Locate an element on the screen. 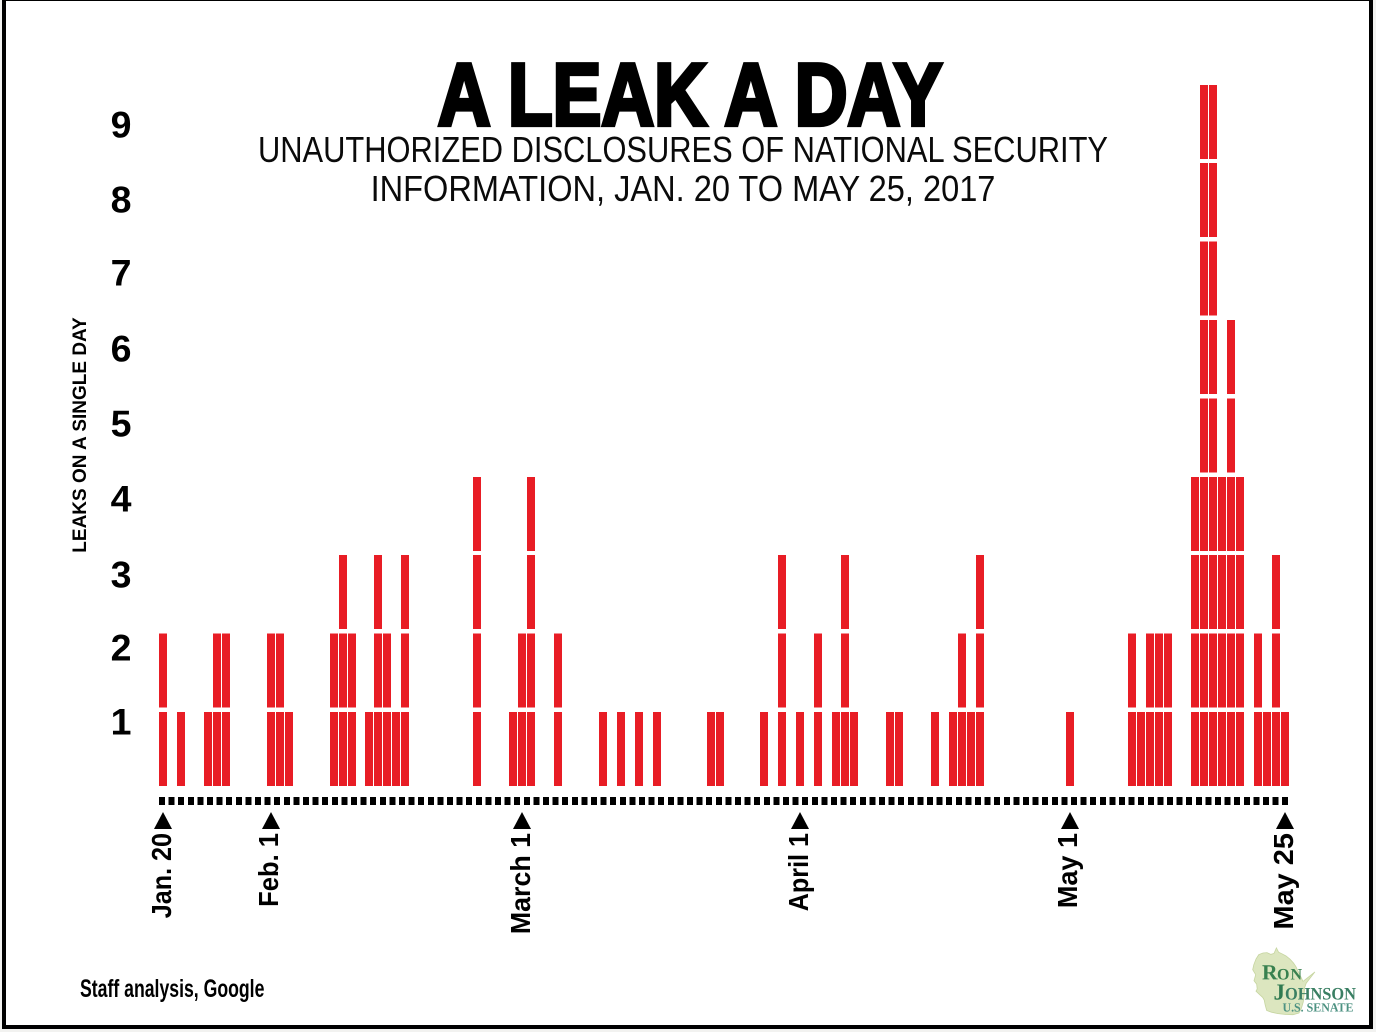 The width and height of the screenshot is (1376, 1032). svg-text: OHNSON is located at coordinates (1320, 993).